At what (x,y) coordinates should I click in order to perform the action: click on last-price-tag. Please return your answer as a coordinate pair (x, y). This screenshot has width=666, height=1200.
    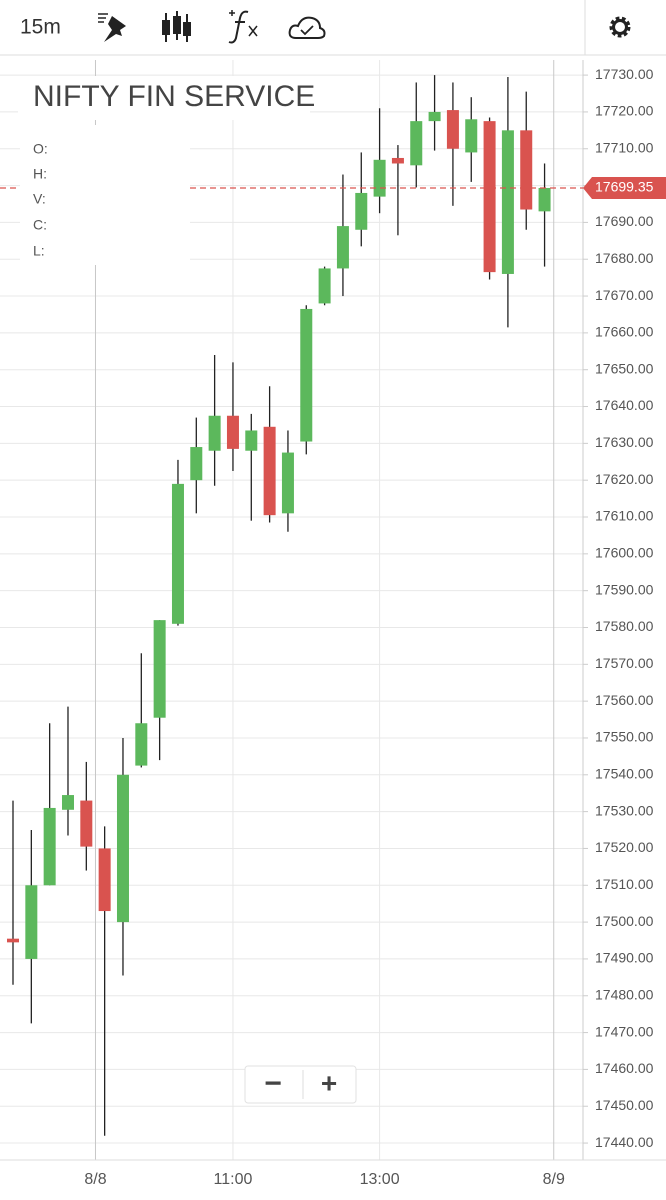
    Looking at the image, I should click on (624, 187).